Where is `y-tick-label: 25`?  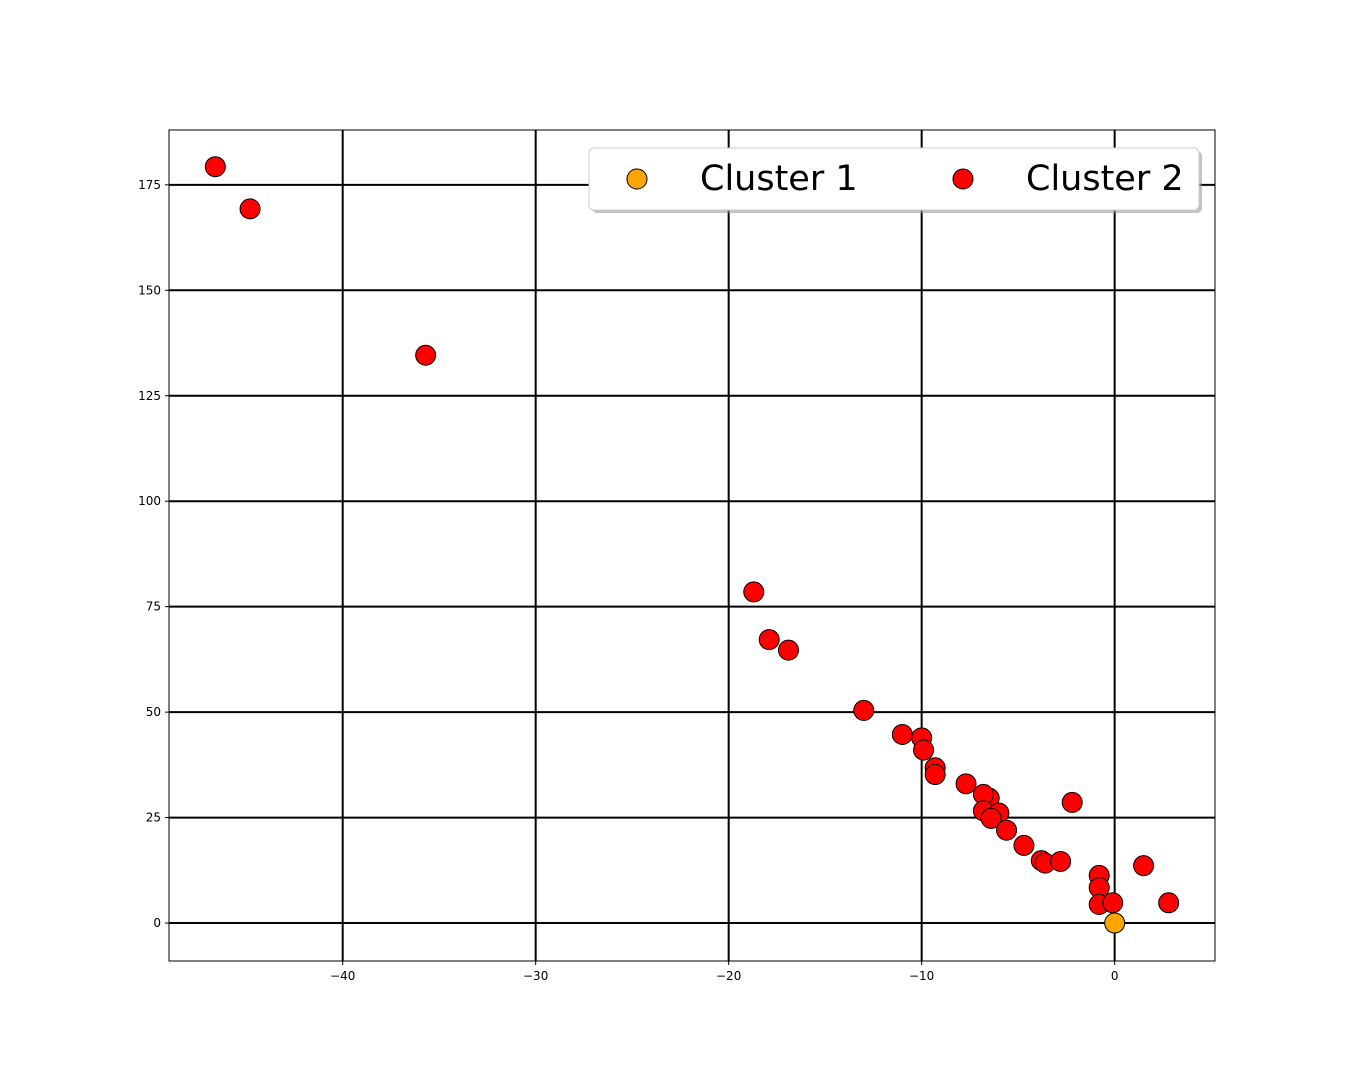 y-tick-label: 25 is located at coordinates (153, 818).